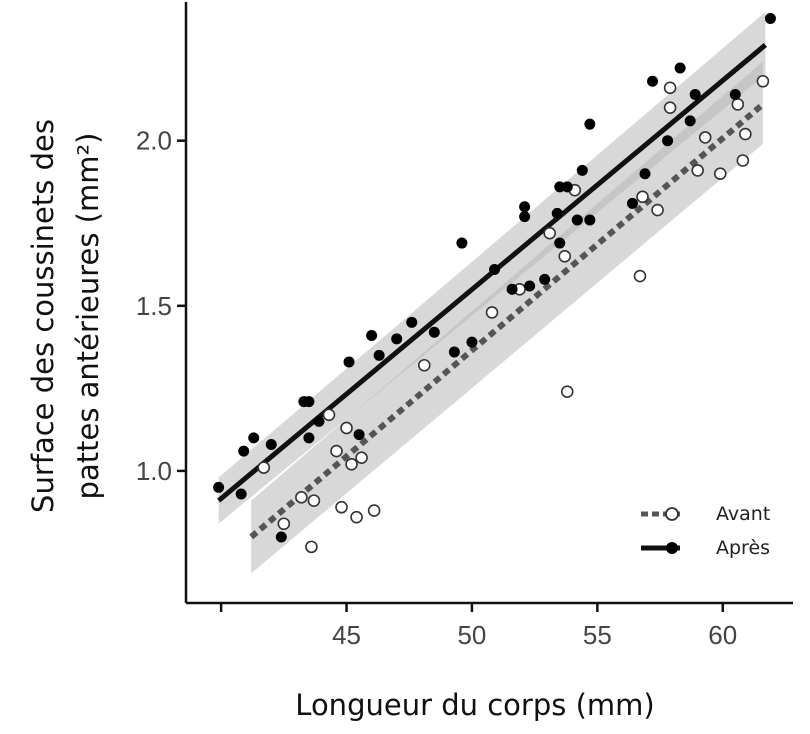 The width and height of the screenshot is (810, 734). What do you see at coordinates (474, 705) in the screenshot?
I see `x-axis-title: Longueur du corps (mm)` at bounding box center [474, 705].